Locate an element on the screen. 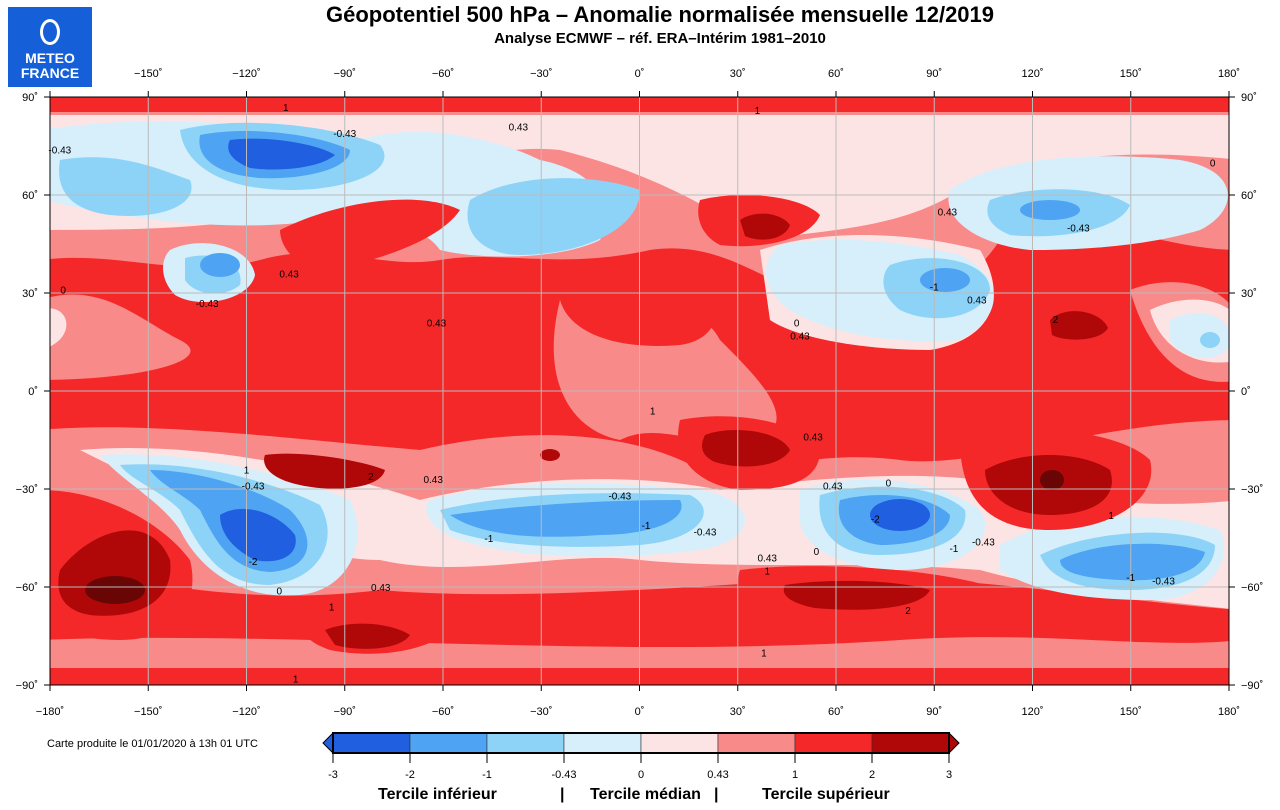  lon-tick-bottom: −120˚ is located at coordinates (246, 712).